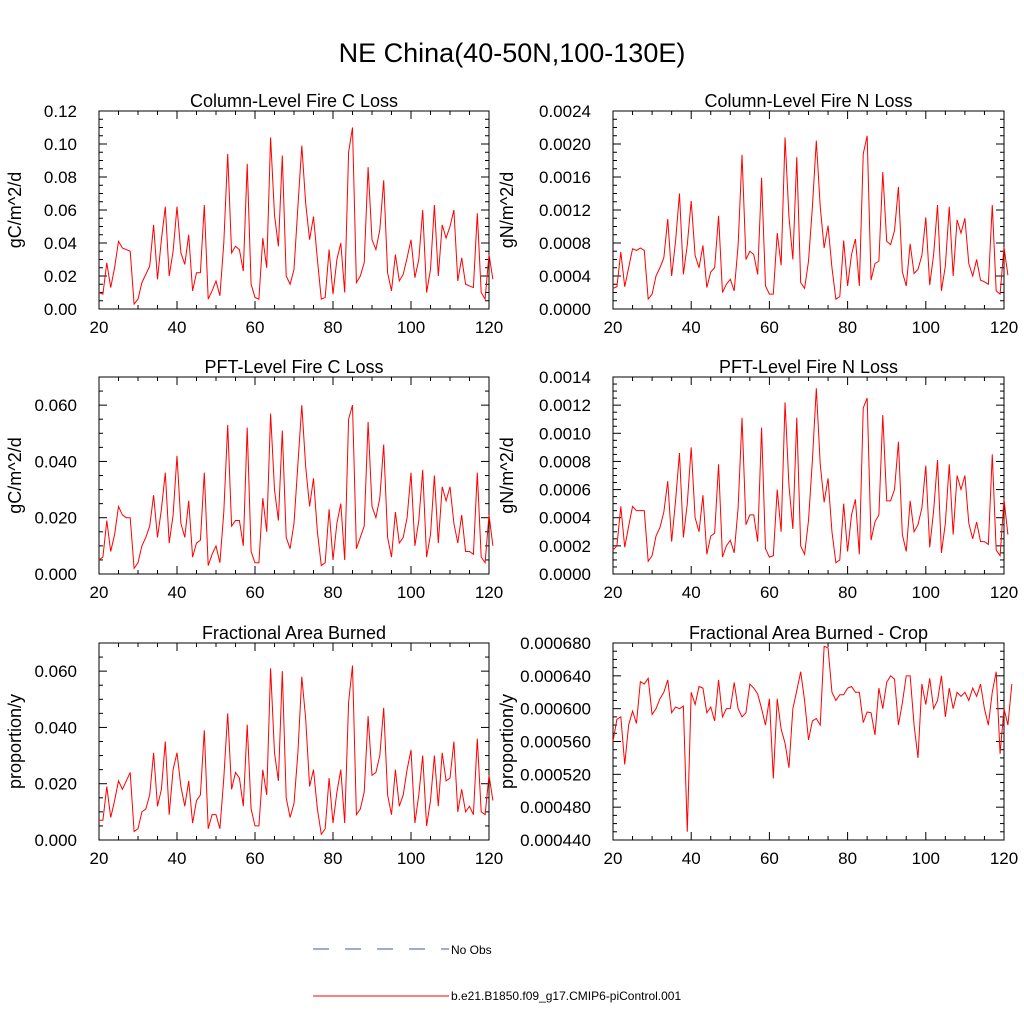  What do you see at coordinates (555, 676) in the screenshot?
I see `y-tick-label: 0.000640` at bounding box center [555, 676].